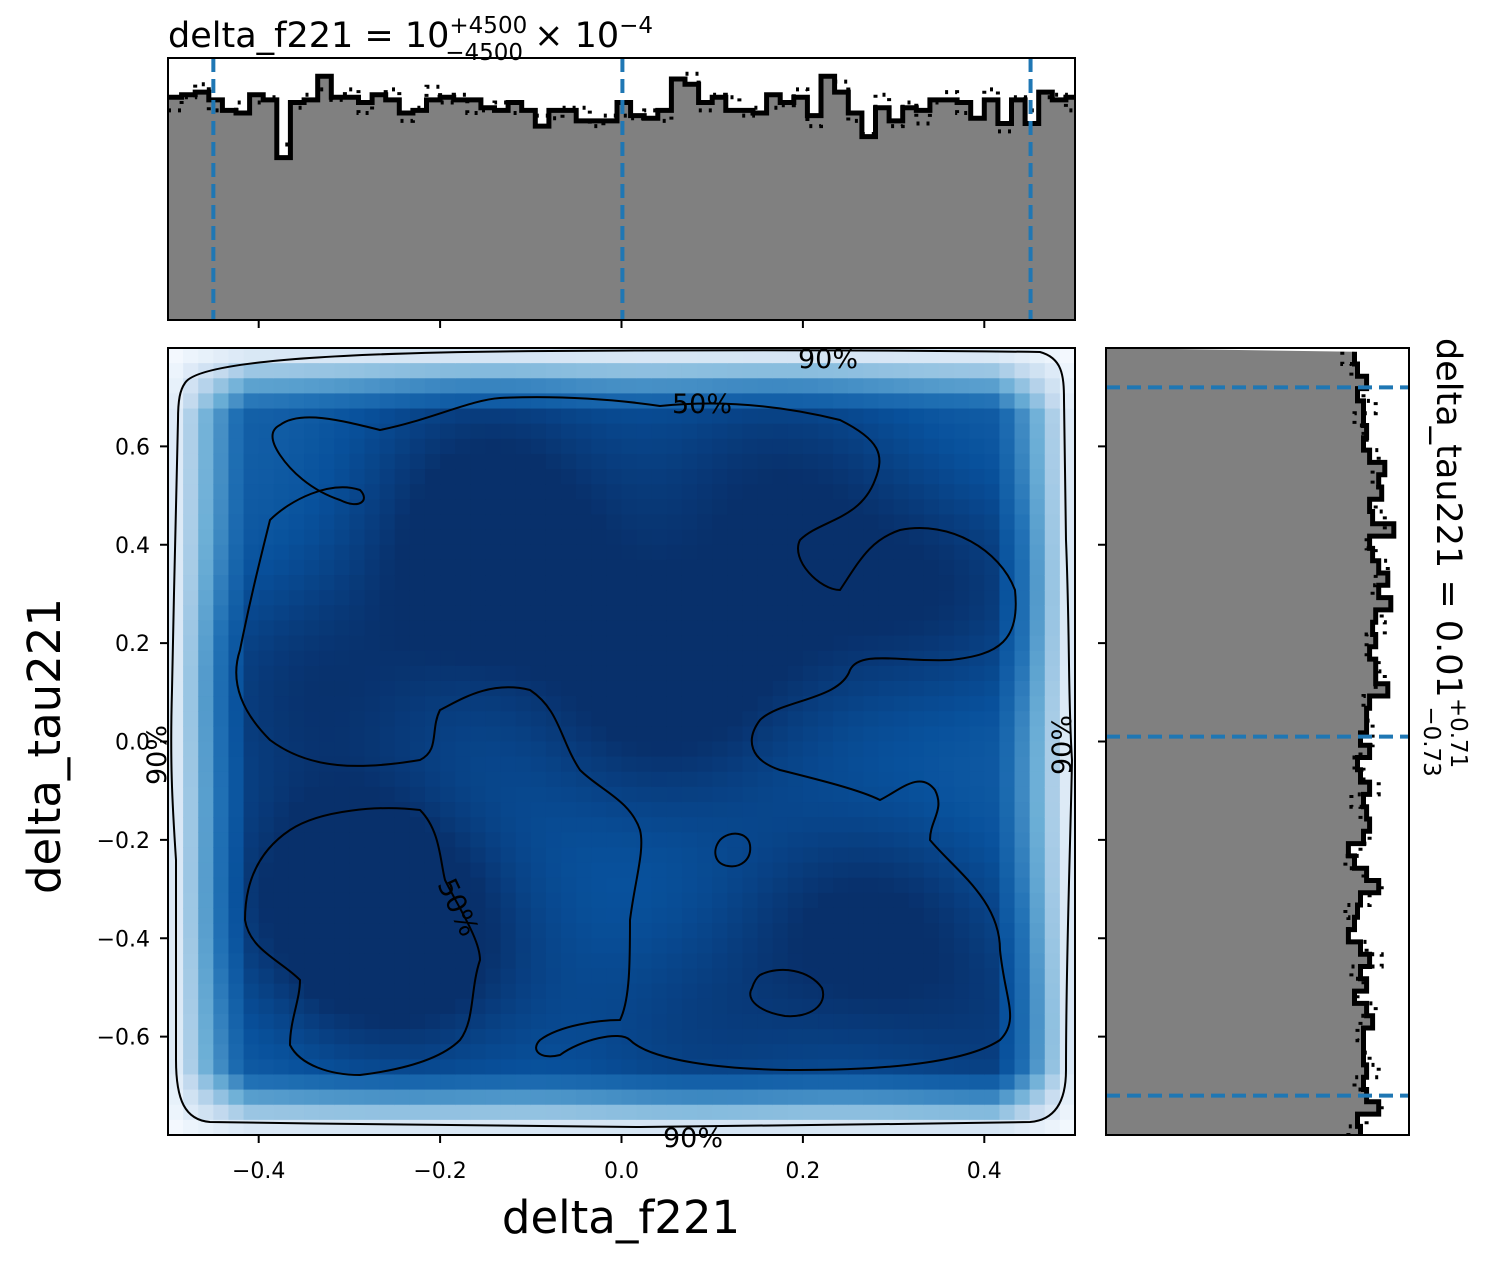 The width and height of the screenshot is (1497, 1265). Describe the element at coordinates (1371, 743) in the screenshot. I see `right-histogram-step` at that location.